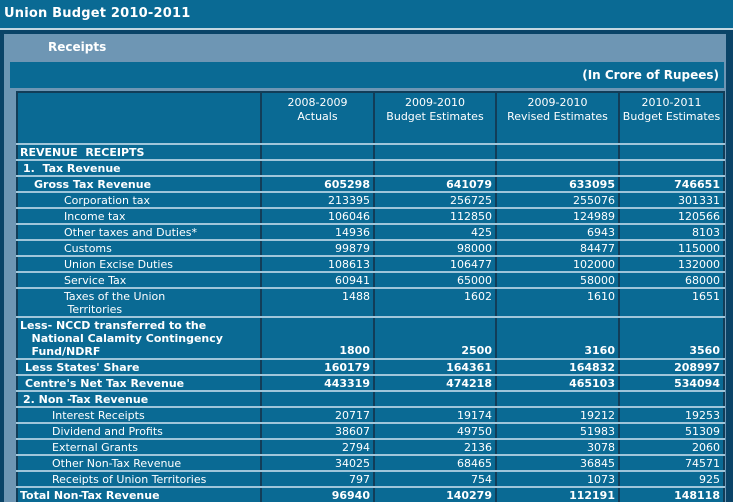 The image size is (733, 502). What do you see at coordinates (435, 479) in the screenshot?
I see `value-cell: 754` at bounding box center [435, 479].